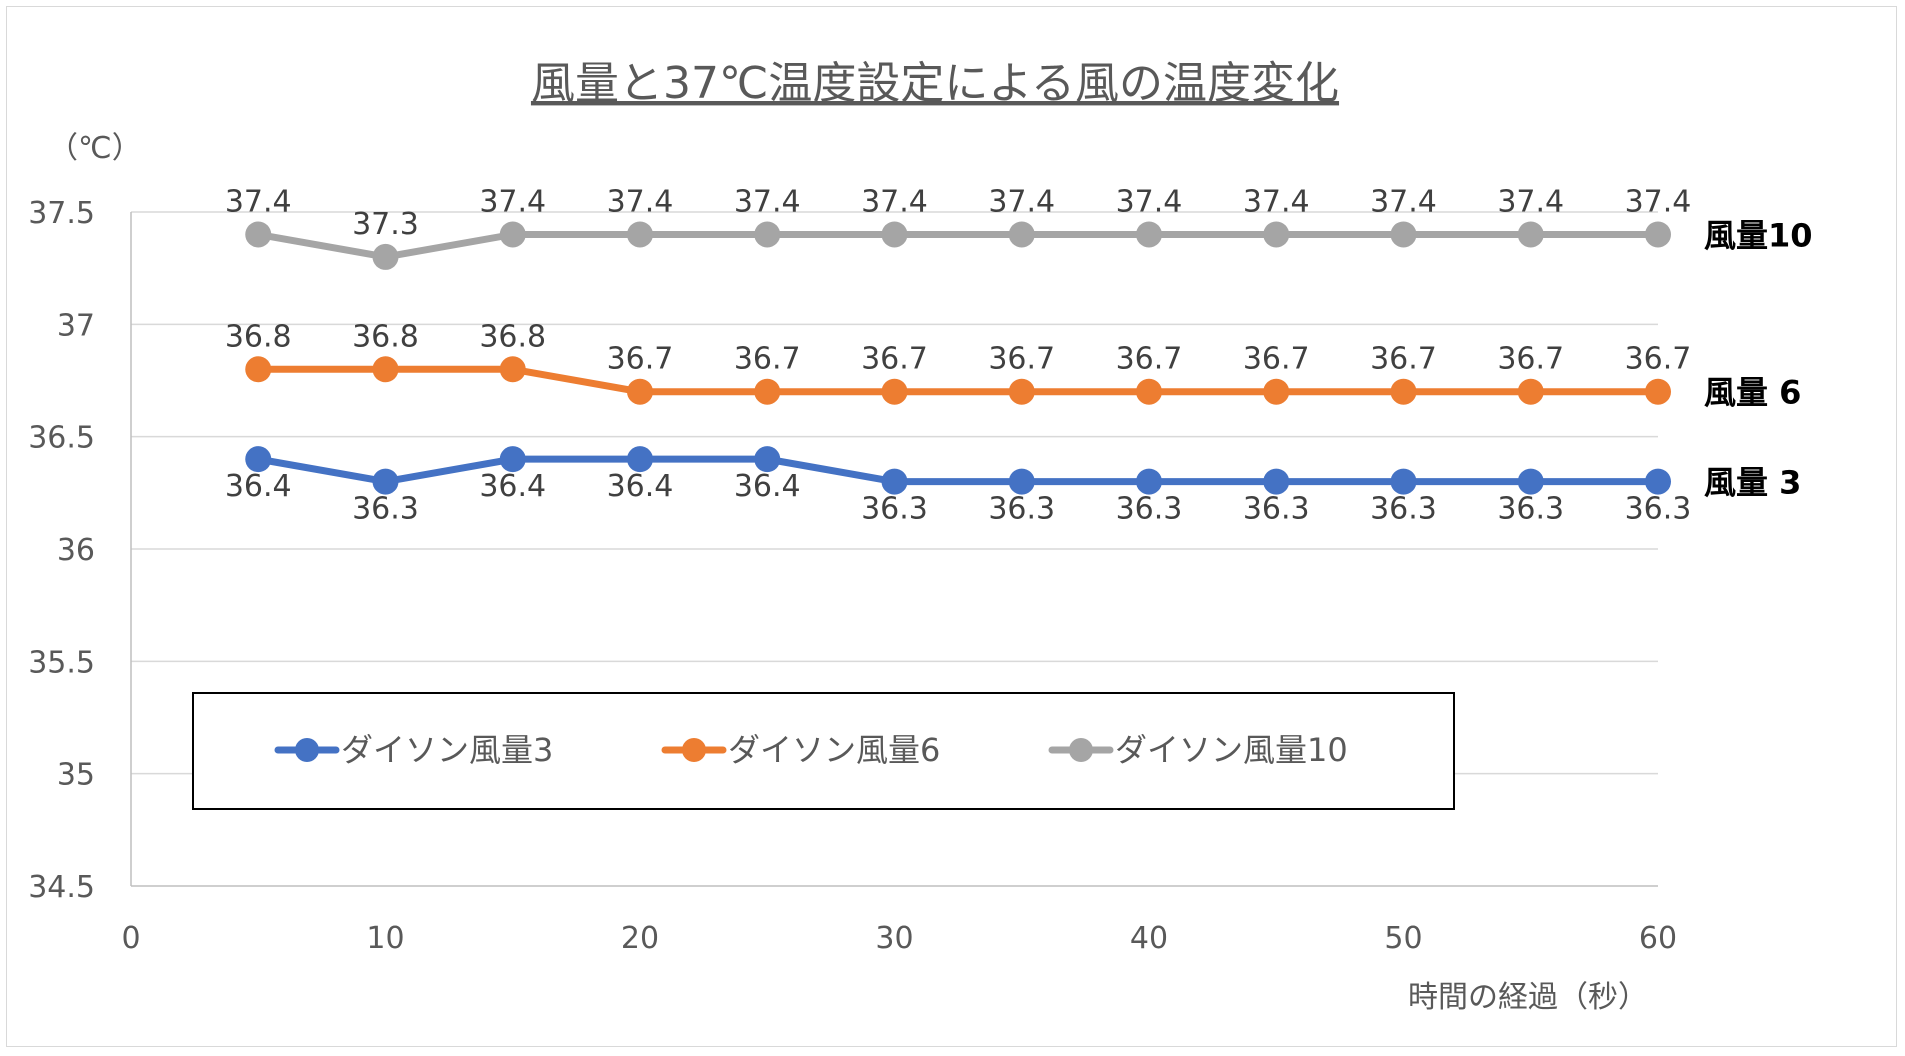 The image size is (1905, 1056). What do you see at coordinates (61, 662) in the screenshot?
I see `y-tick-label: 35.5` at bounding box center [61, 662].